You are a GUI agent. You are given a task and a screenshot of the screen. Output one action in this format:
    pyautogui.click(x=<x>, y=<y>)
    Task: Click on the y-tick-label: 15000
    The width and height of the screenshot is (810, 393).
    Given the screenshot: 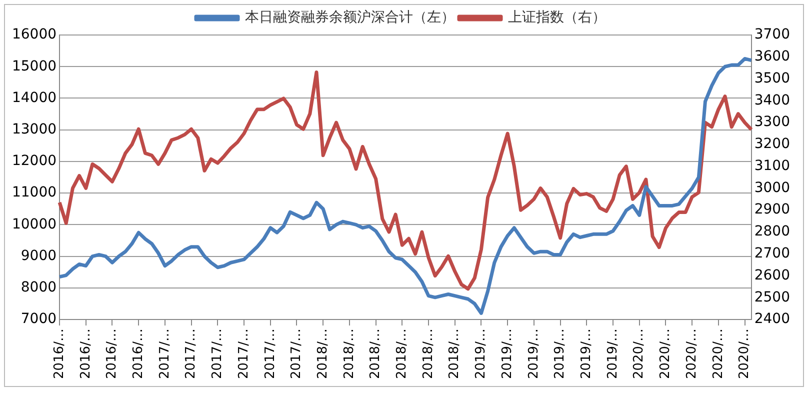 What is the action you would take?
    pyautogui.click(x=34, y=66)
    